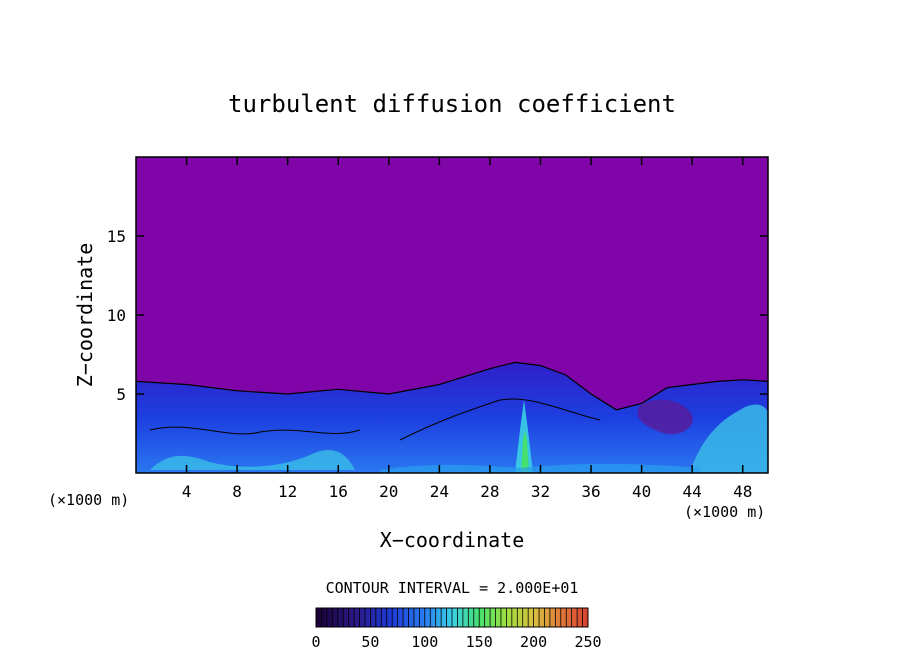  What do you see at coordinates (729, 438) in the screenshot?
I see `cyan-plume-right` at bounding box center [729, 438].